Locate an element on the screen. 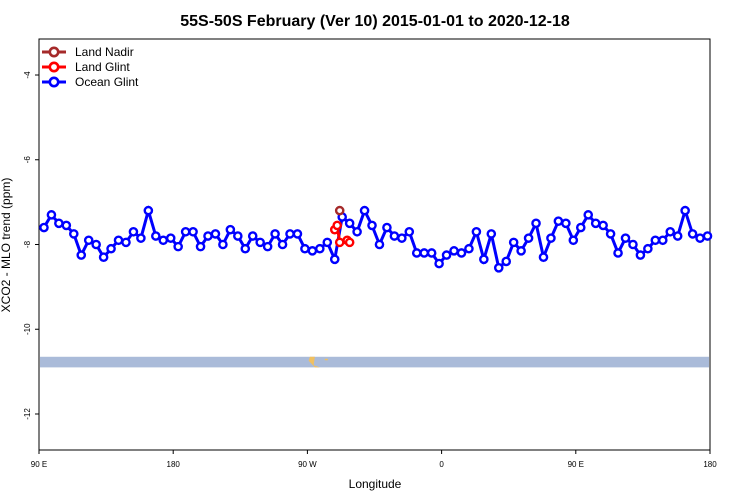 The image size is (750, 500). x-tick-label: 0 is located at coordinates (441, 464).